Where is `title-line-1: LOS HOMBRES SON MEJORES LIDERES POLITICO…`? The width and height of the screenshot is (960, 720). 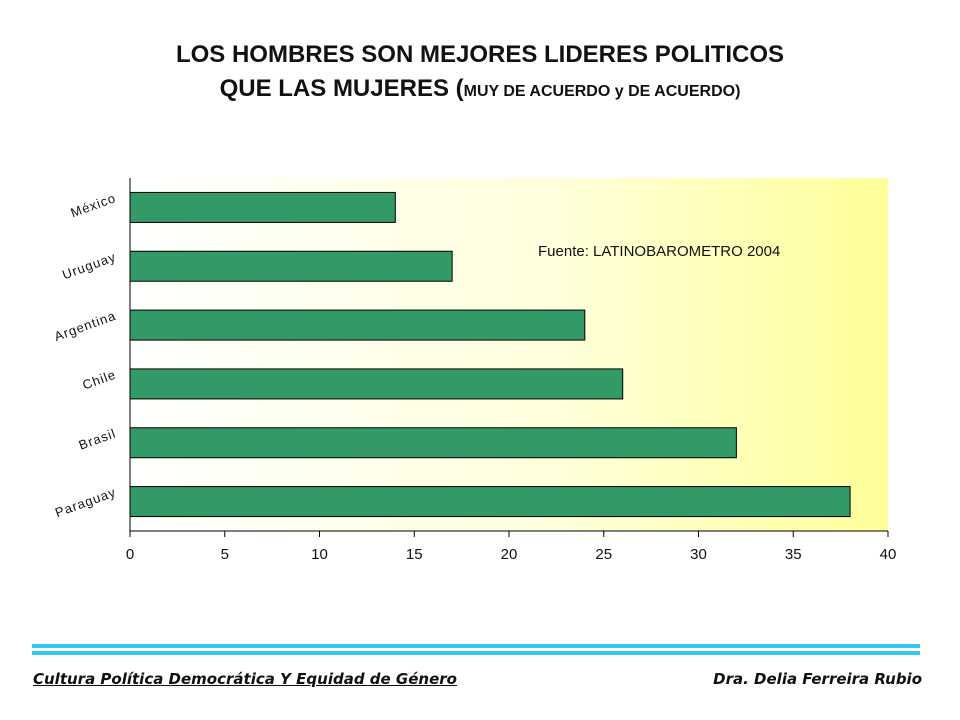
title-line-1: LOS HOMBRES SON MEJORES LIDERES POLITICO… is located at coordinates (480, 54).